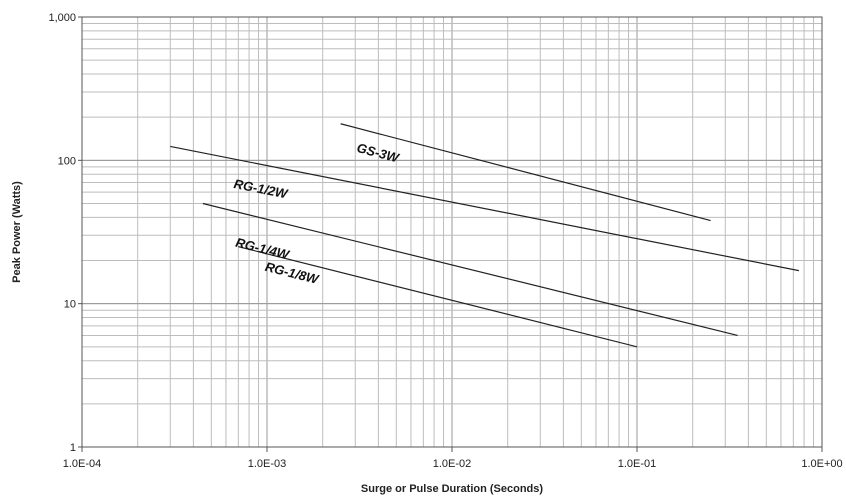  I want to click on x-tick-labels: 1.0E-04 1.0E-03 1.0E-02 1.0E-01 1.0E+00, so click(453, 458).